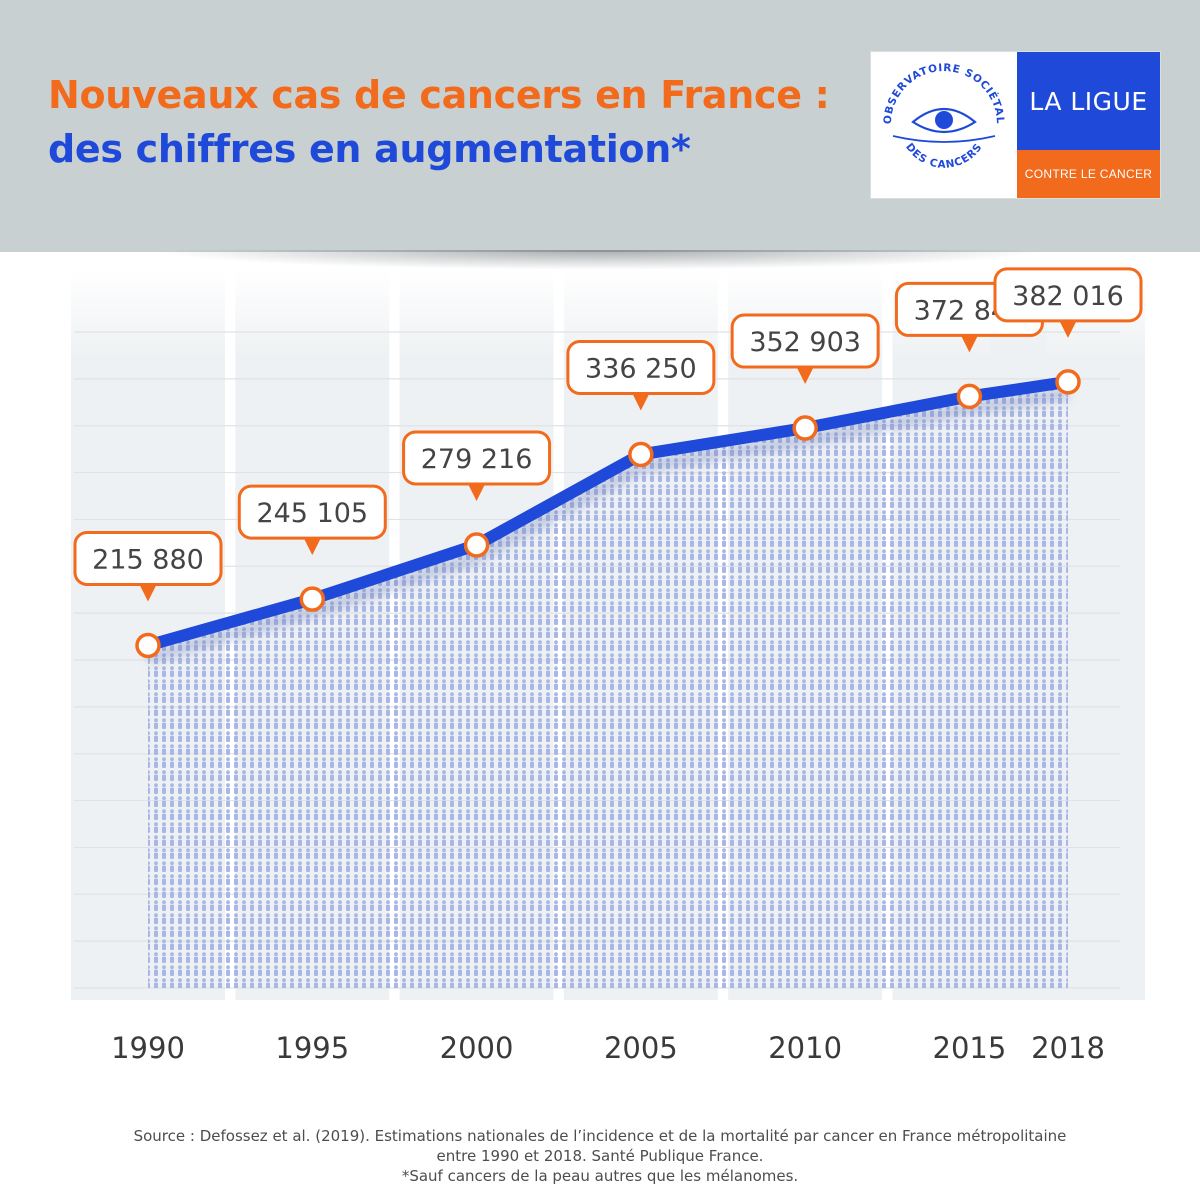 The width and height of the screenshot is (1200, 1200). Describe the element at coordinates (148, 559) in the screenshot. I see `value-label: 215 880` at that location.